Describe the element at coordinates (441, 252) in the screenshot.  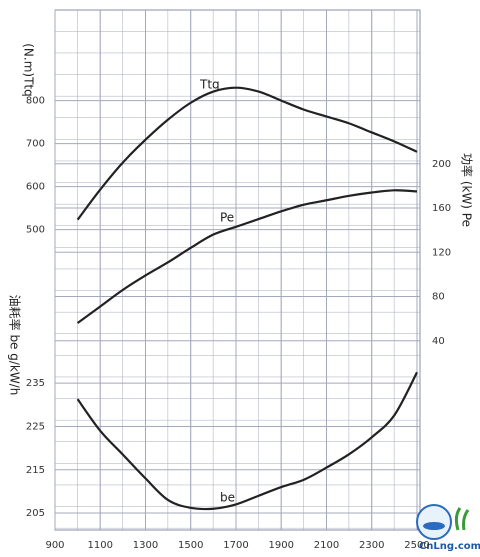
I see `y2-tick-label: 120` at that location.